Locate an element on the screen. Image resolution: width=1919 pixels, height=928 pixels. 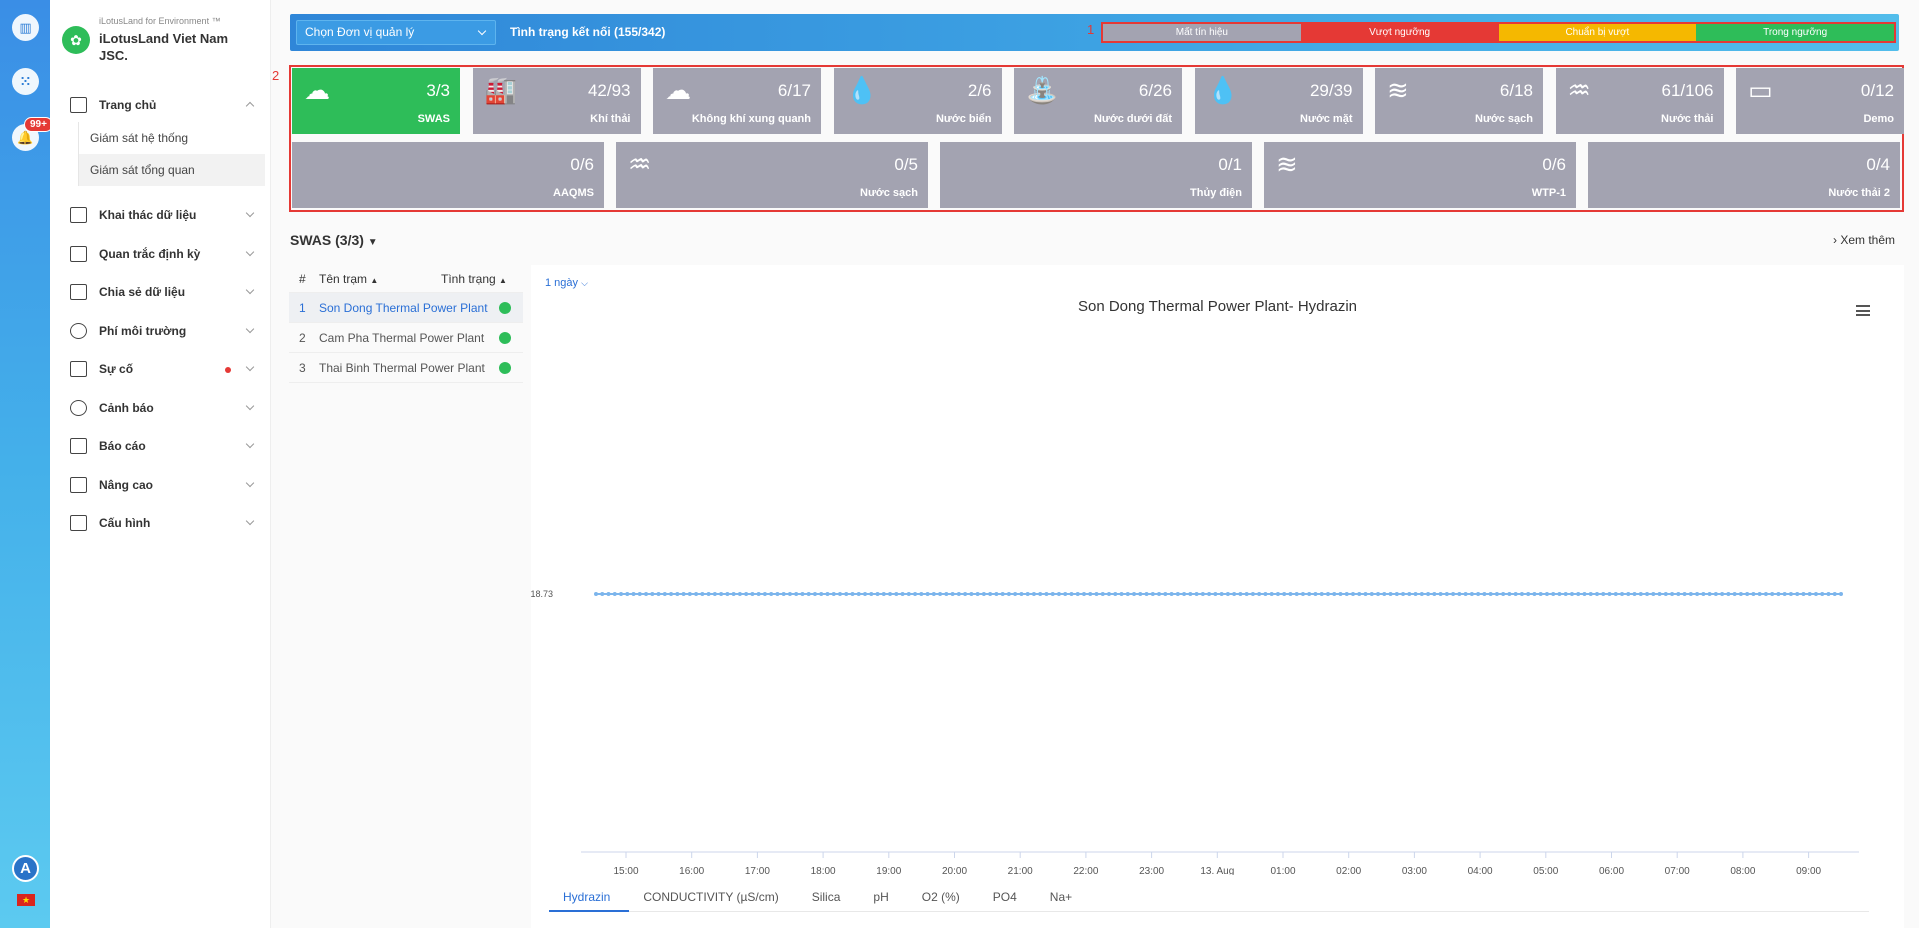
caret-down-icon: ▼ is located at coordinates (372, 242).